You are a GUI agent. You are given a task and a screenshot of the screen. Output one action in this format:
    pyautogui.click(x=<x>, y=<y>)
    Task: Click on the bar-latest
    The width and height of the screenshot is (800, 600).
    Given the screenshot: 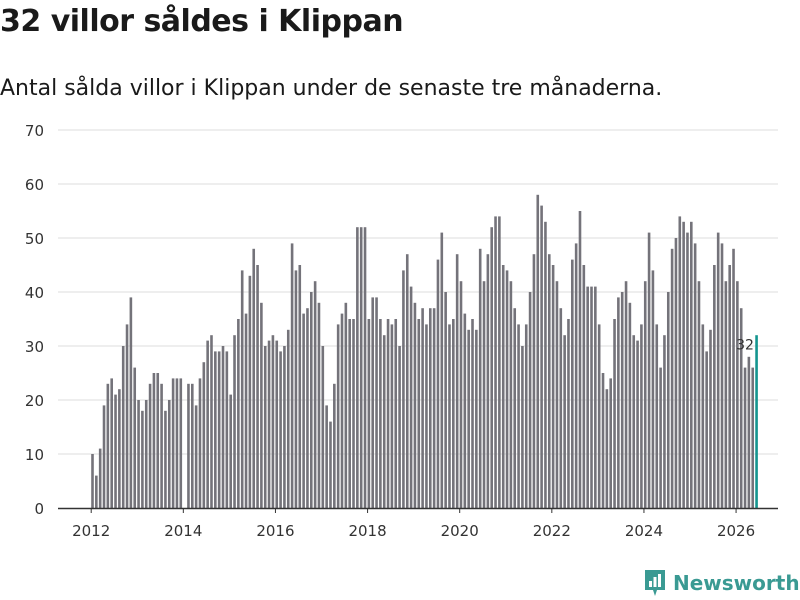 What is the action you would take?
    pyautogui.click(x=756, y=421)
    